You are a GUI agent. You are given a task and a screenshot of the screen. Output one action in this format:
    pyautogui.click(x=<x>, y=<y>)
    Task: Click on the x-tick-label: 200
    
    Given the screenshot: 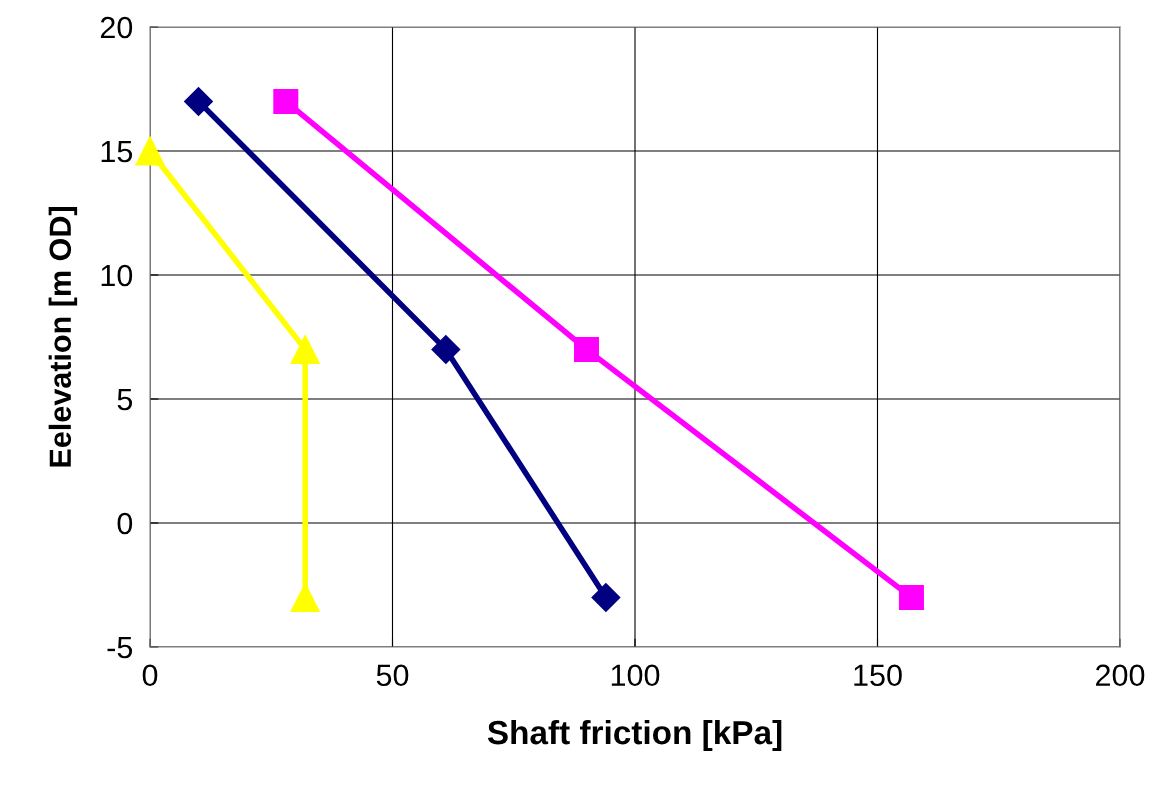 What is the action you would take?
    pyautogui.click(x=1120, y=675)
    